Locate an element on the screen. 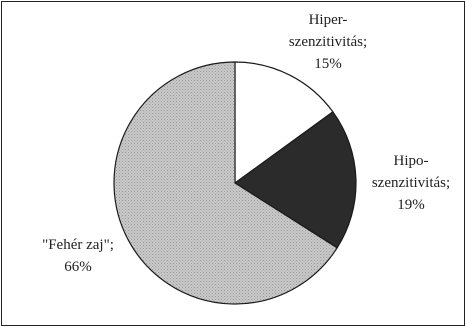 This screenshot has width=466, height=327. slice-label-3: "Fehér zaj"; 66% is located at coordinates (78, 256).